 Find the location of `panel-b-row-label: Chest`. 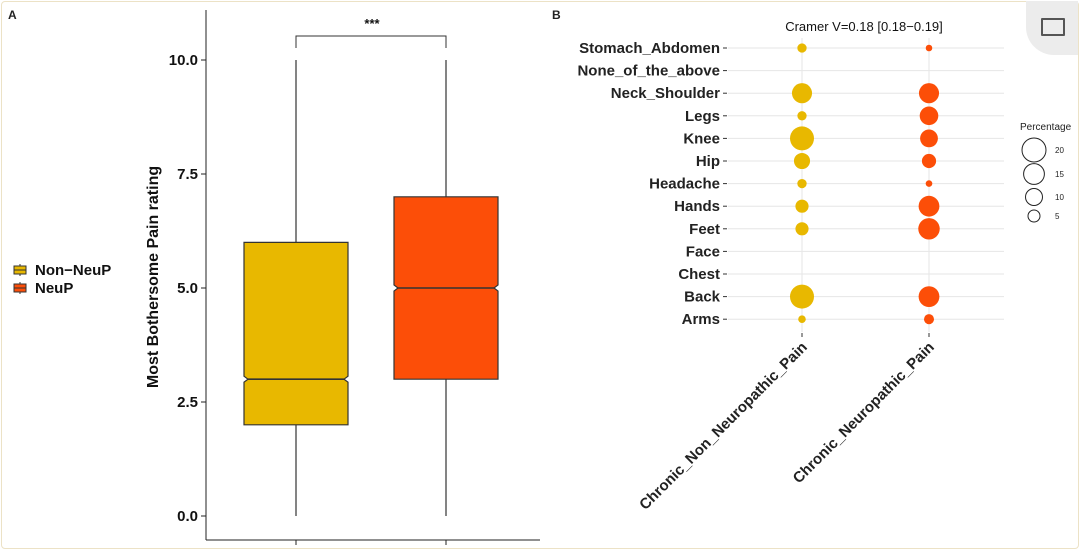

panel-b-row-label: Chest is located at coordinates (699, 274).